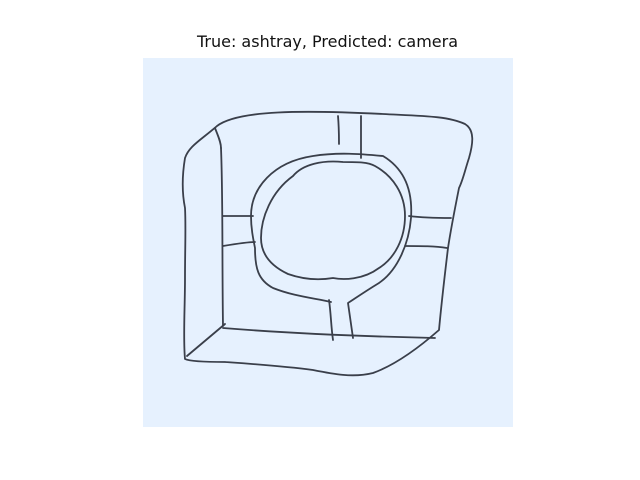  Describe the element at coordinates (430, 217) in the screenshot. I see `sketch-spoke-right-top` at that location.